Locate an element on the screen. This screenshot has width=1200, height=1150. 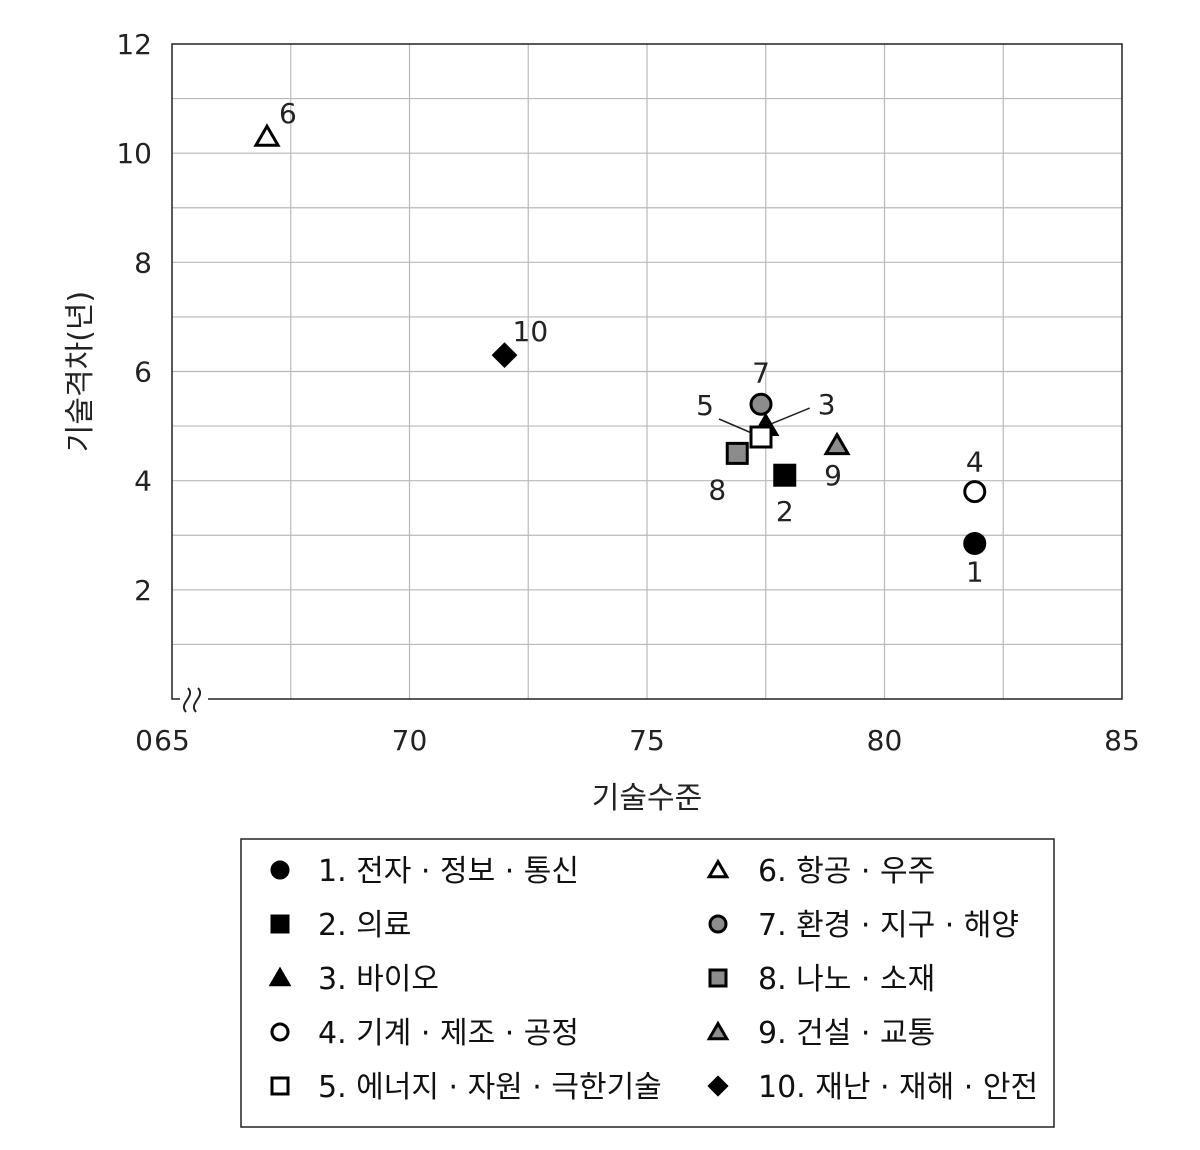
origin-label: 0 is located at coordinates (144, 740).